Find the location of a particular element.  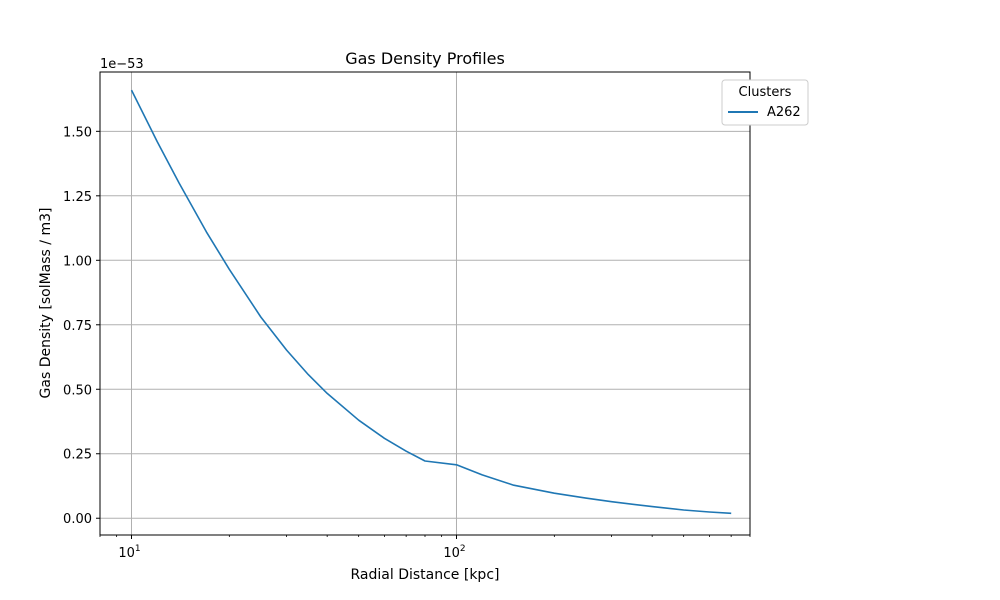

x-tick-label: 10¹ is located at coordinates (129, 552).